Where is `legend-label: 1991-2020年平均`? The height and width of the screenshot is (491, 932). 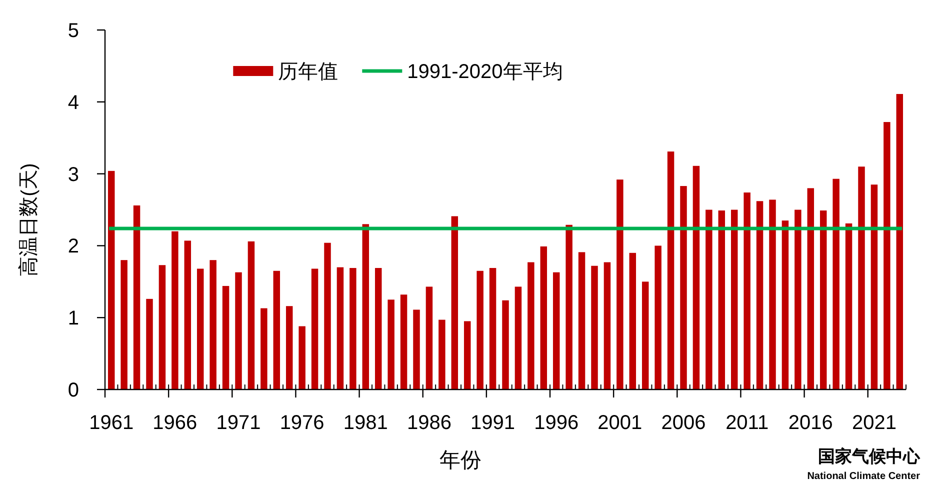 legend-label: 1991-2020年平均 is located at coordinates (485, 72).